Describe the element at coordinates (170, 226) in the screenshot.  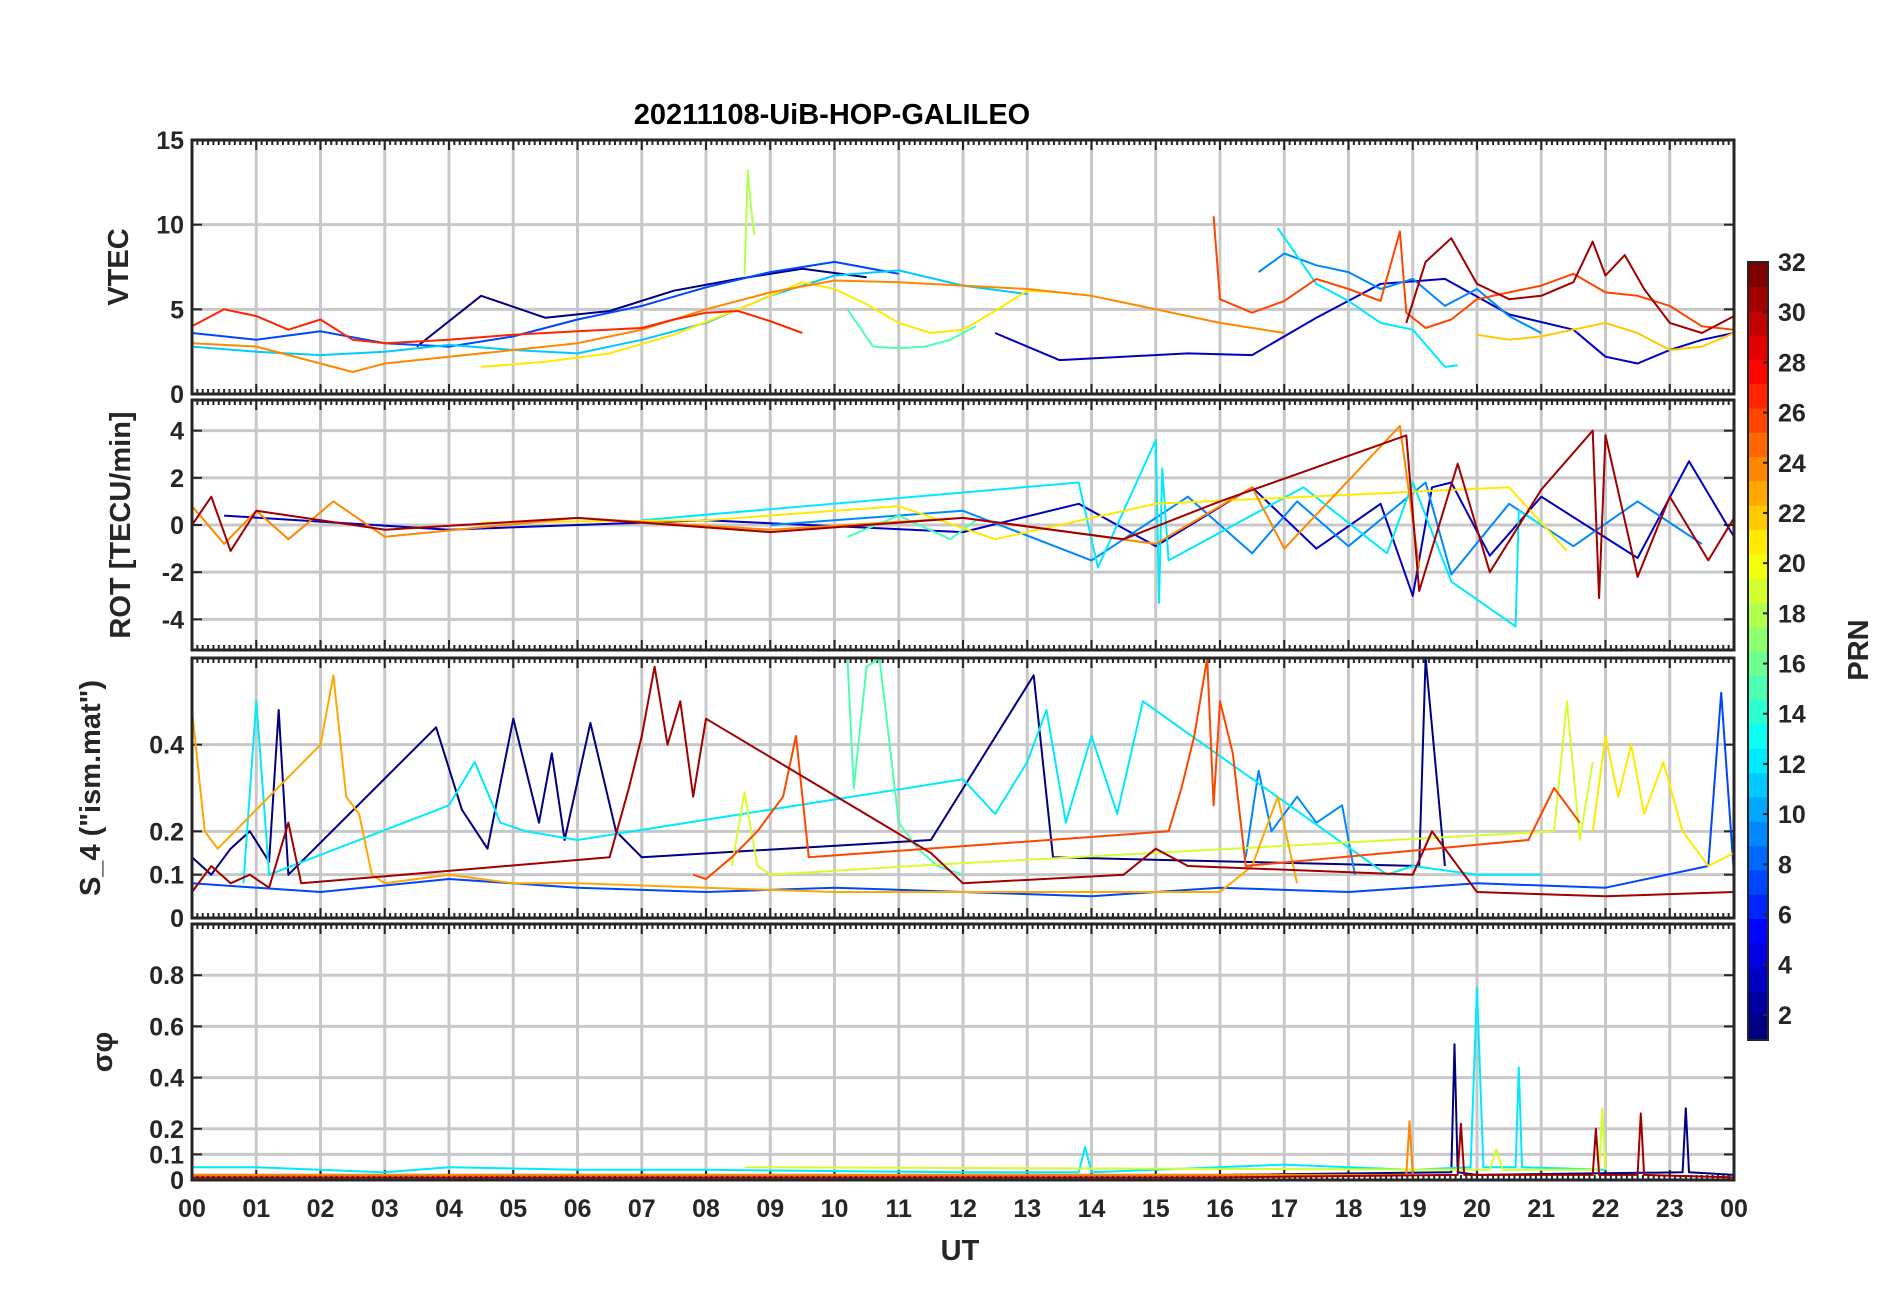
I see `y-tick-label: 10` at that location.